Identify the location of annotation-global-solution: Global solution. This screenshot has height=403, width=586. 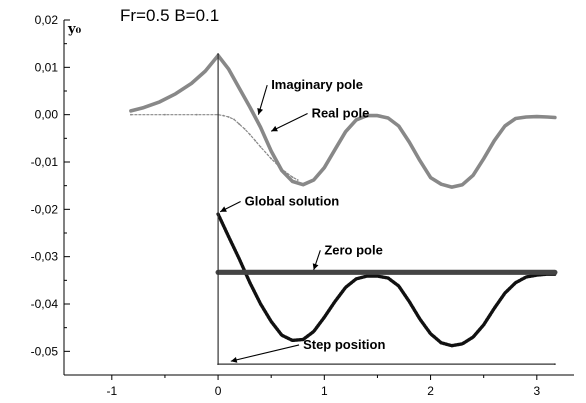
(292, 201).